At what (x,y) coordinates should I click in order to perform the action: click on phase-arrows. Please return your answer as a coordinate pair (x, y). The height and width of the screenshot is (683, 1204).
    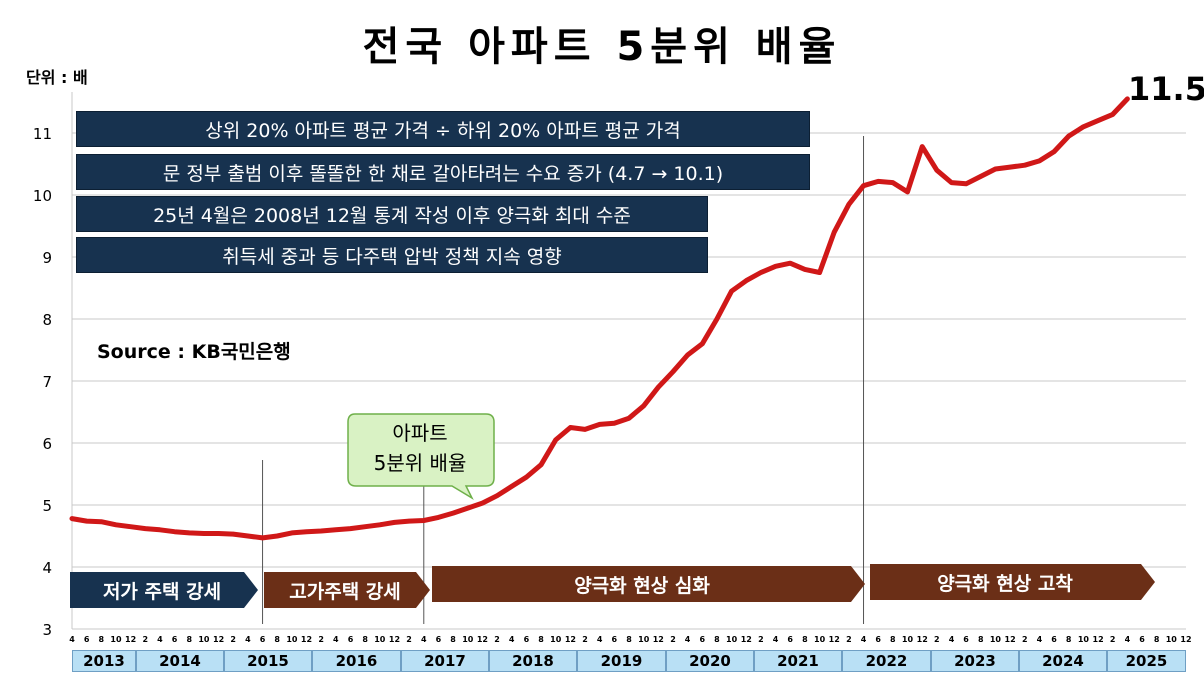
    Looking at the image, I should click on (612, 586).